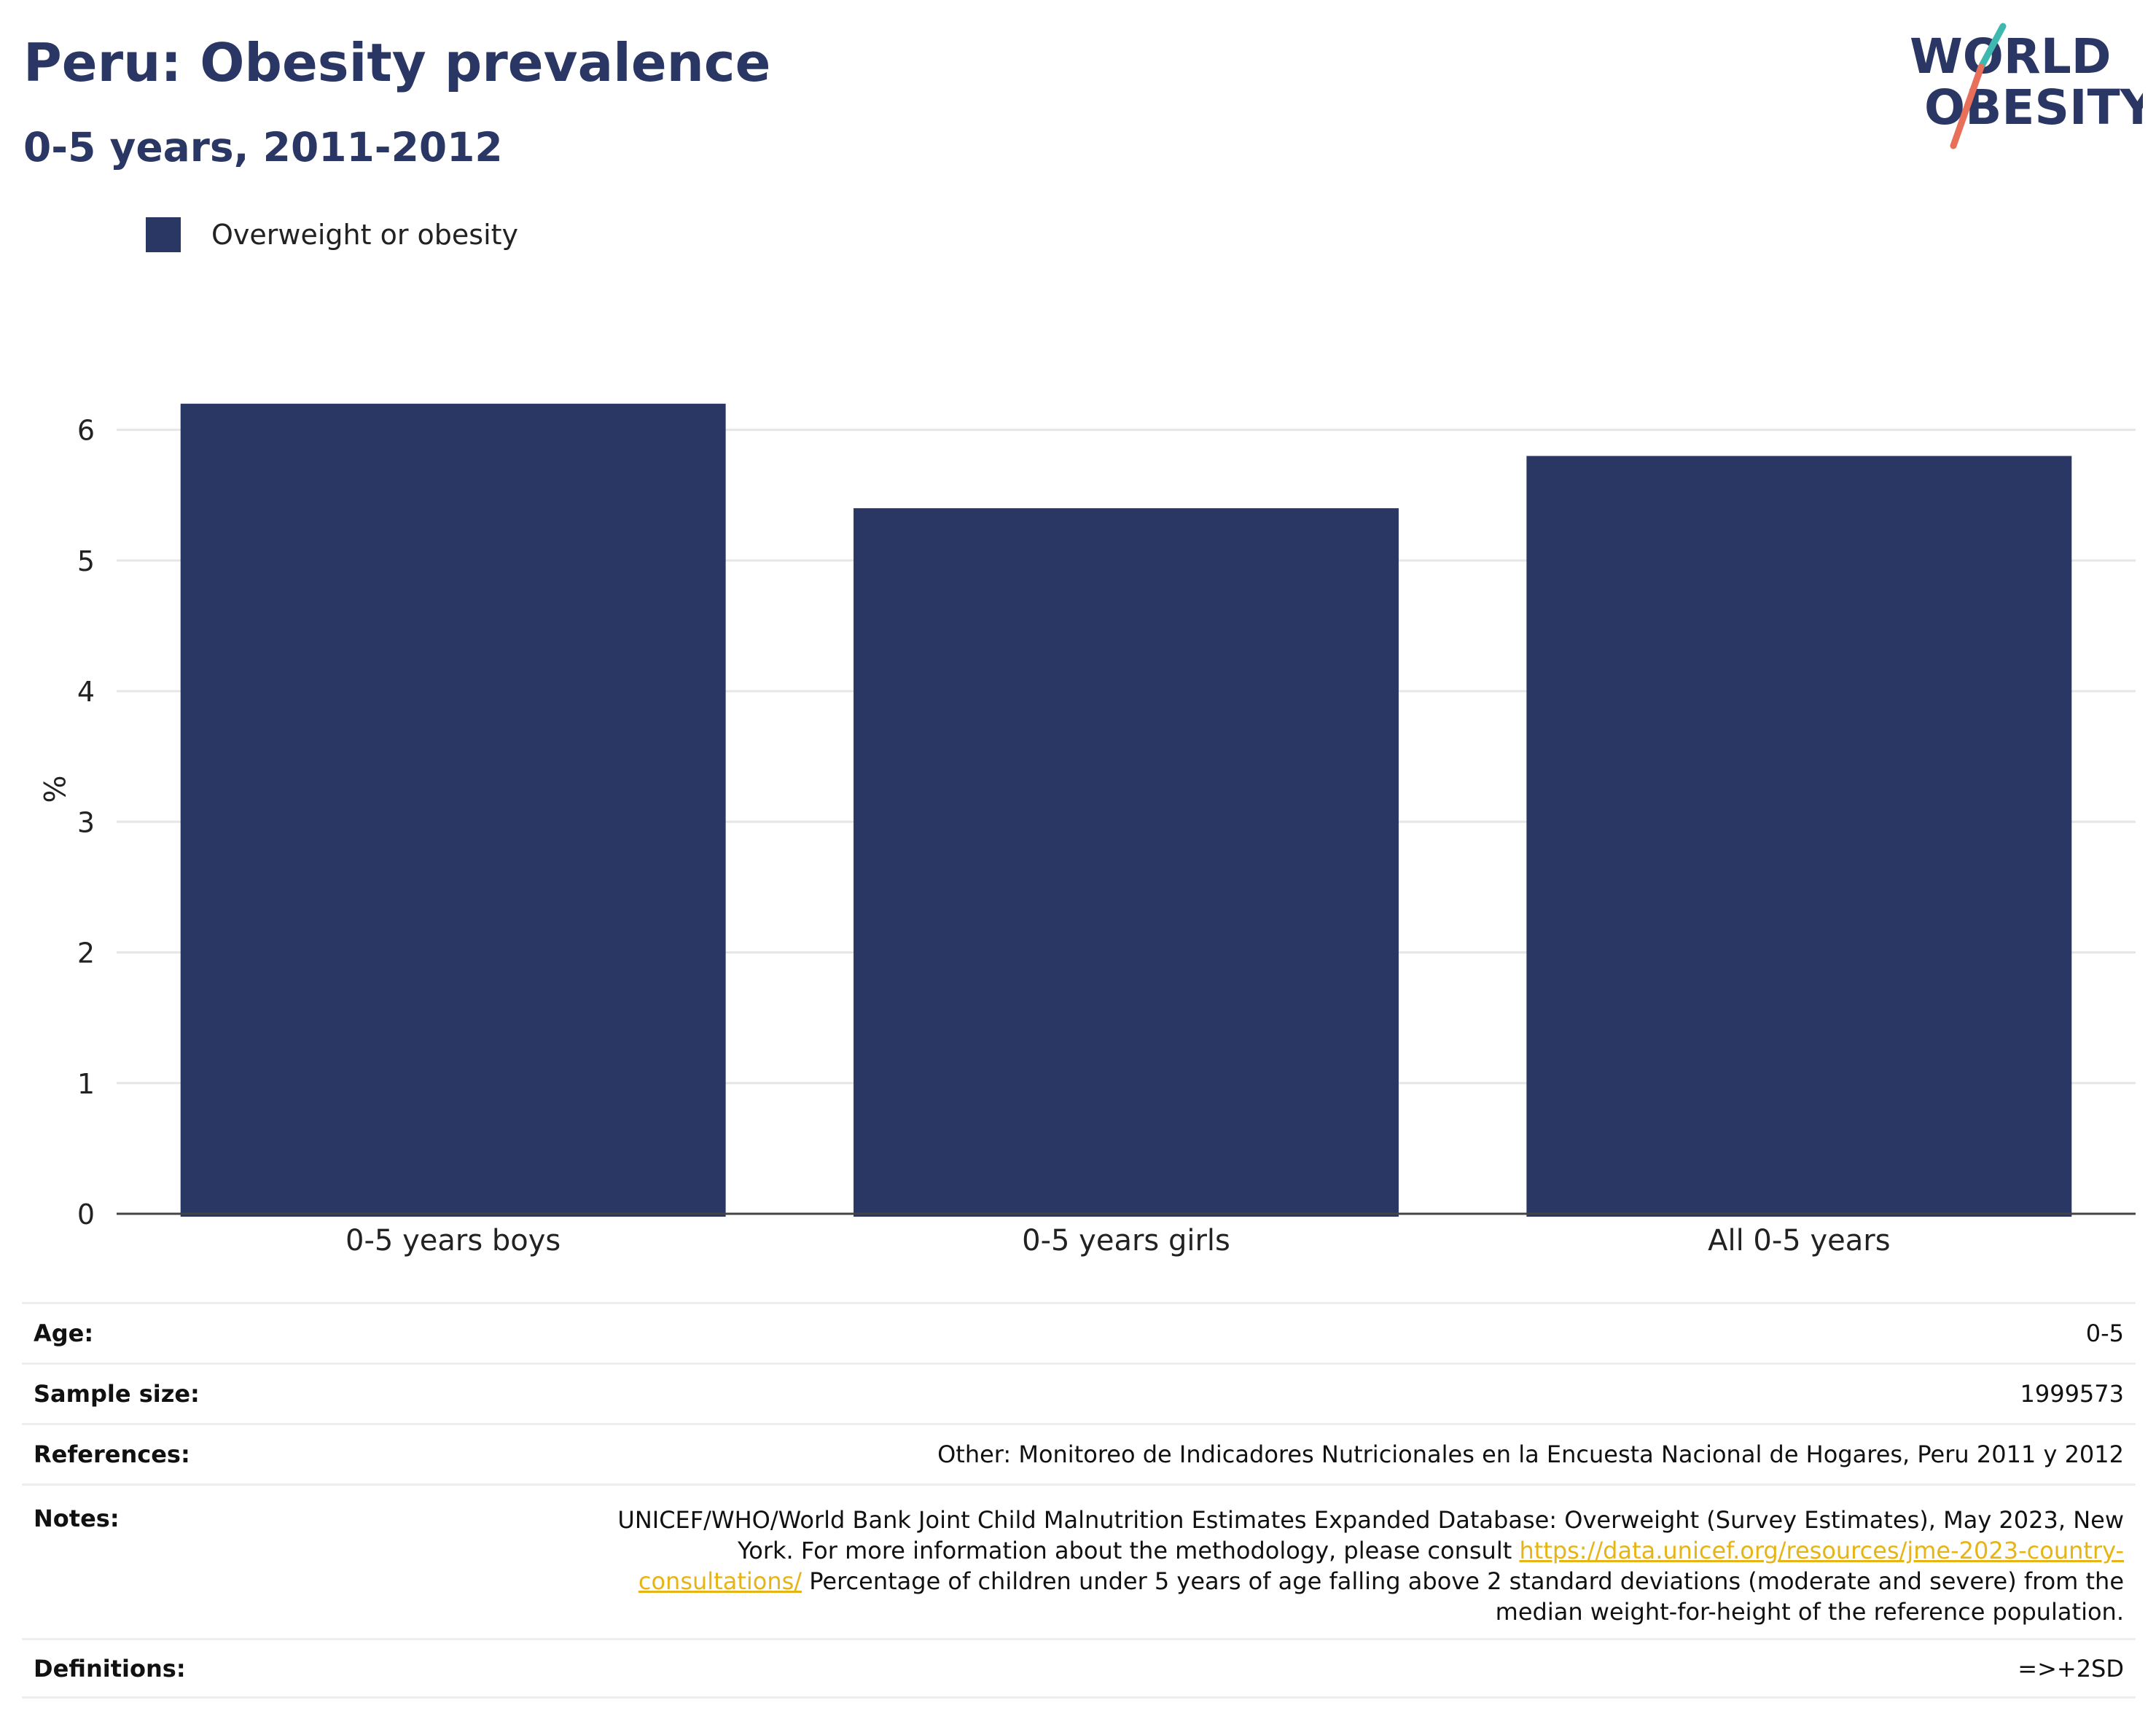 This screenshot has width=2156, height=1735. I want to click on y-axis-label: %, so click(53, 789).